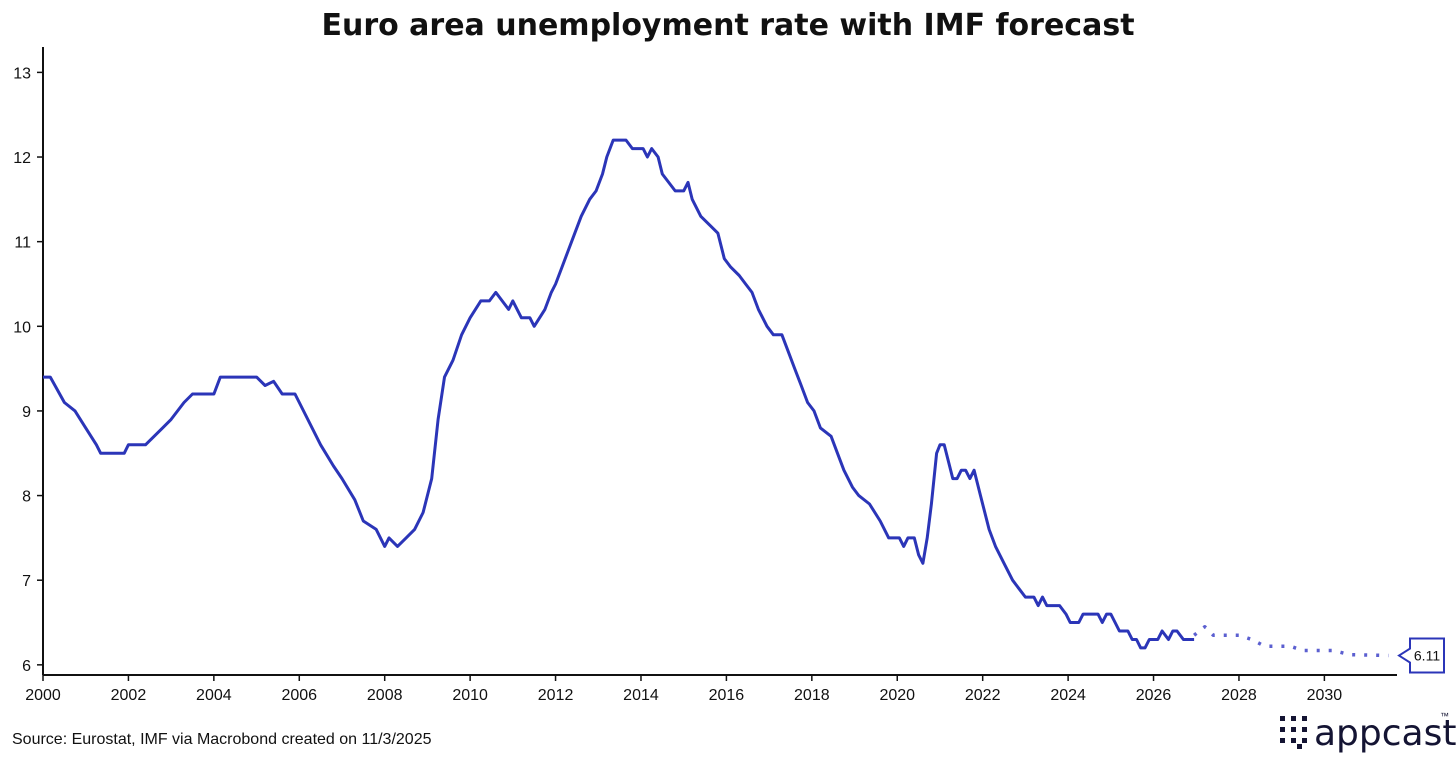 This screenshot has height=761, width=1456. I want to click on series-line-forecast, so click(1291, 641).